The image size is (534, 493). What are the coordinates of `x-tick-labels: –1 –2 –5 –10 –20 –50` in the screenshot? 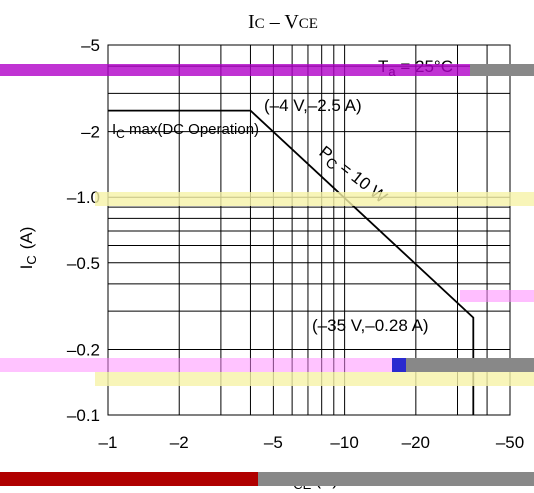 It's located at (312, 442).